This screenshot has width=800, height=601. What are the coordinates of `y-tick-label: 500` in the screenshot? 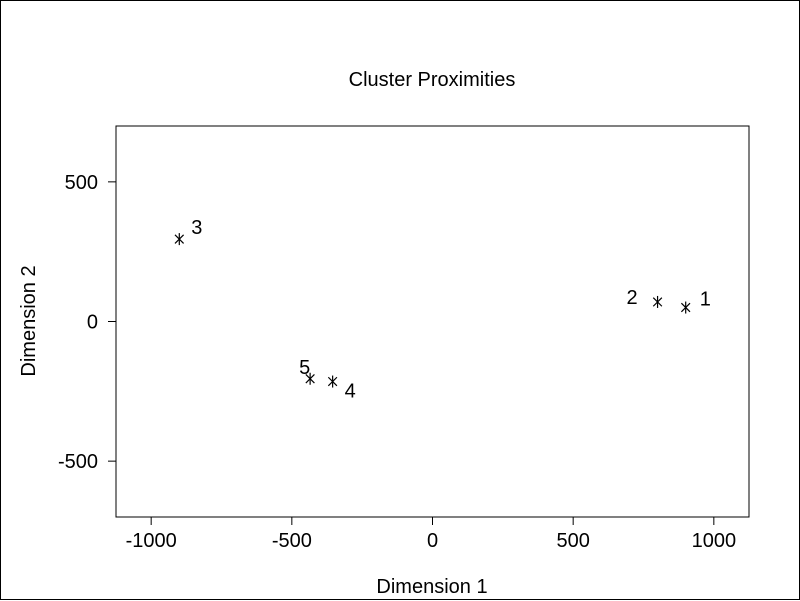 It's located at (81, 183).